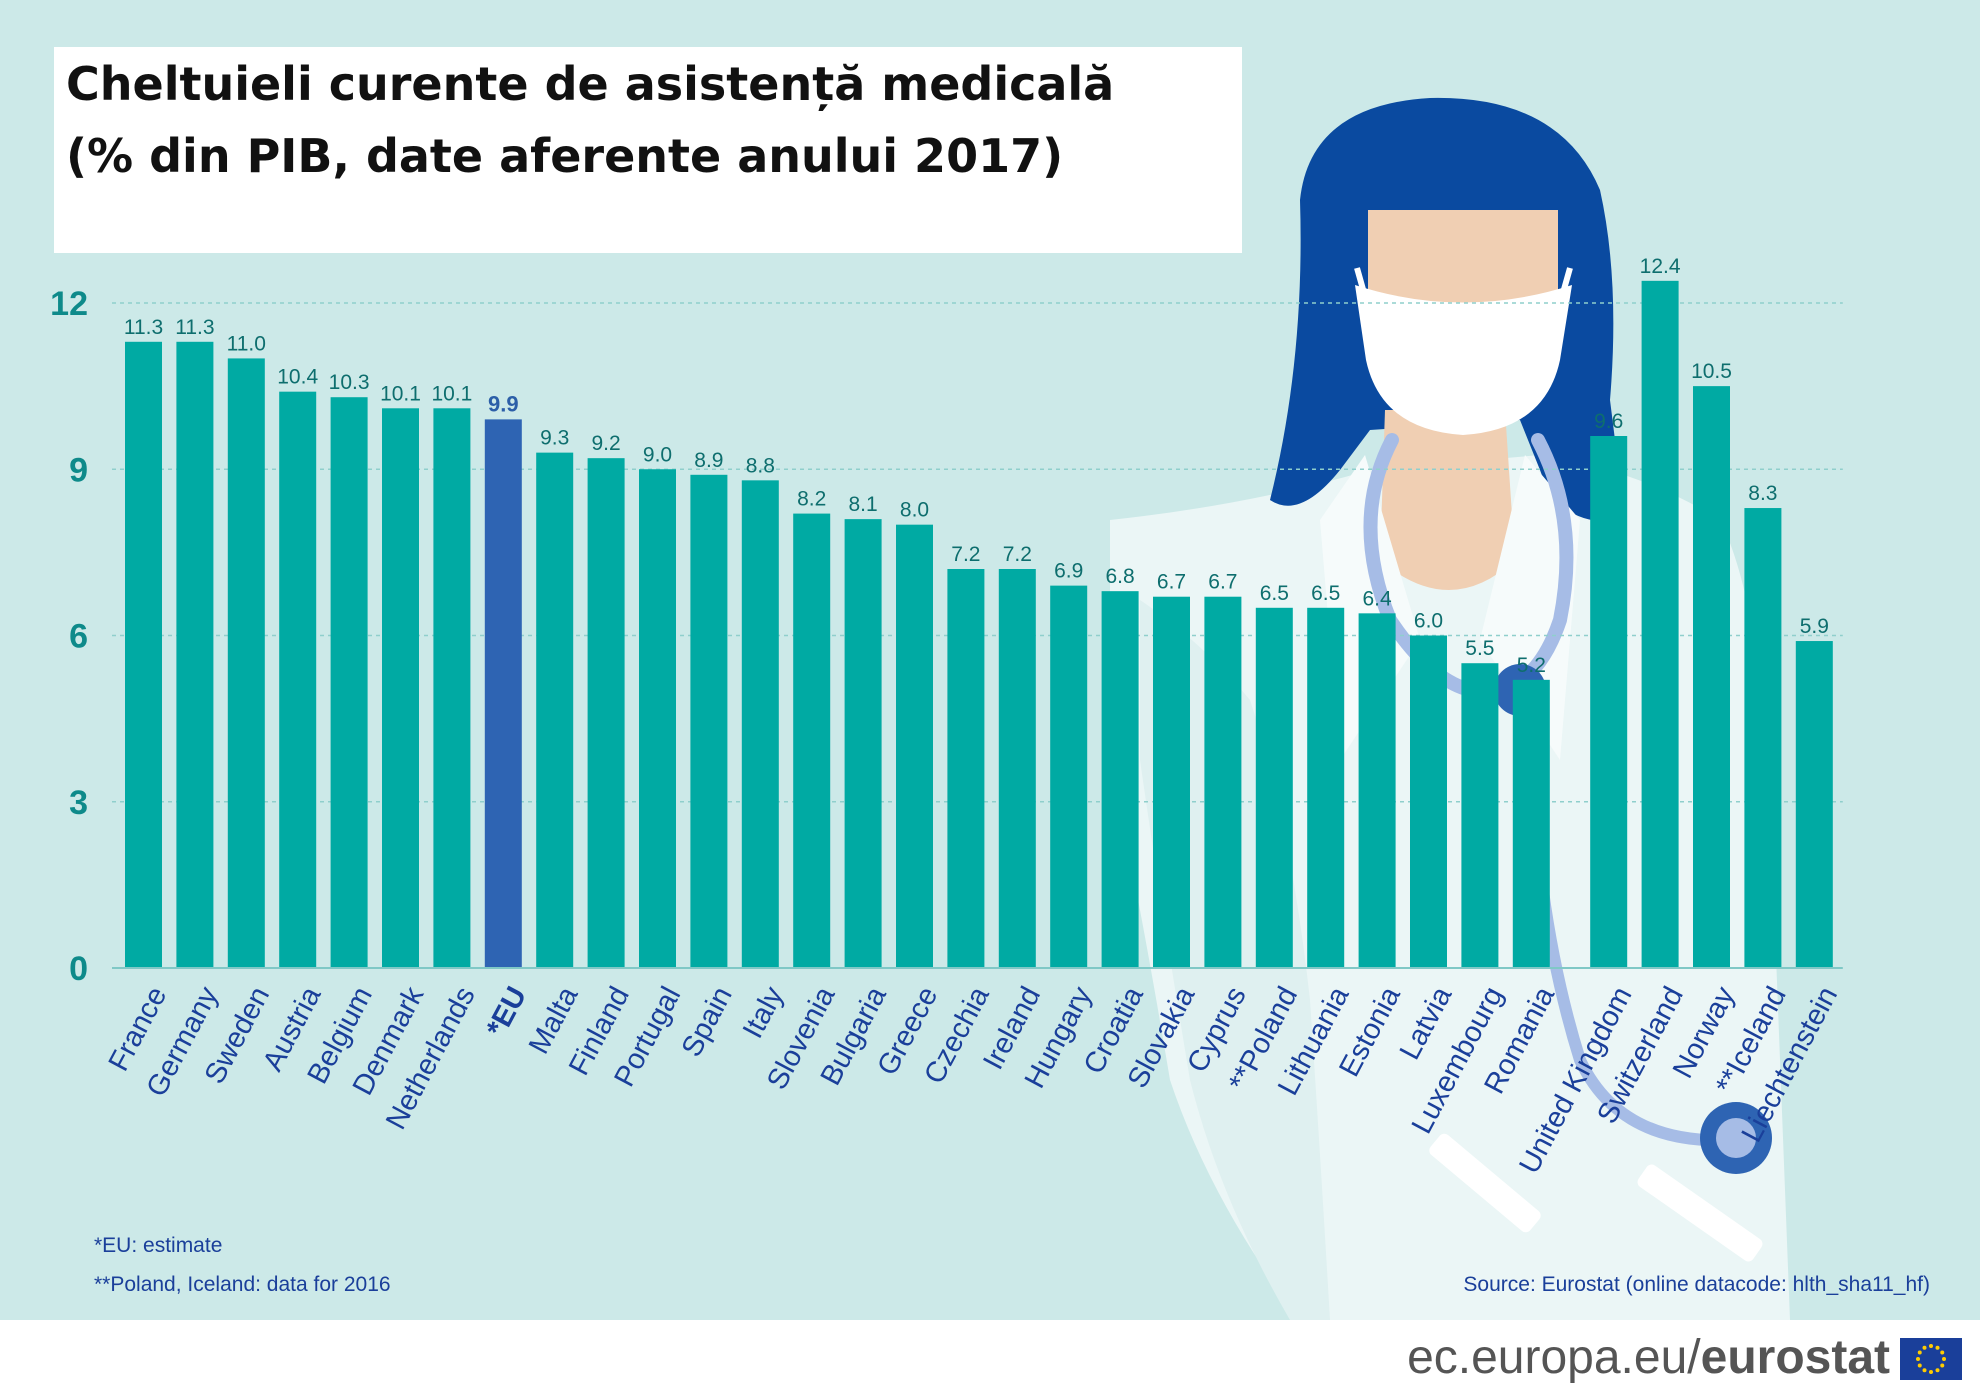 Image resolution: width=1980 pixels, height=1400 pixels. Describe the element at coordinates (1814, 626) in the screenshot. I see `data-label: 5.9` at that location.